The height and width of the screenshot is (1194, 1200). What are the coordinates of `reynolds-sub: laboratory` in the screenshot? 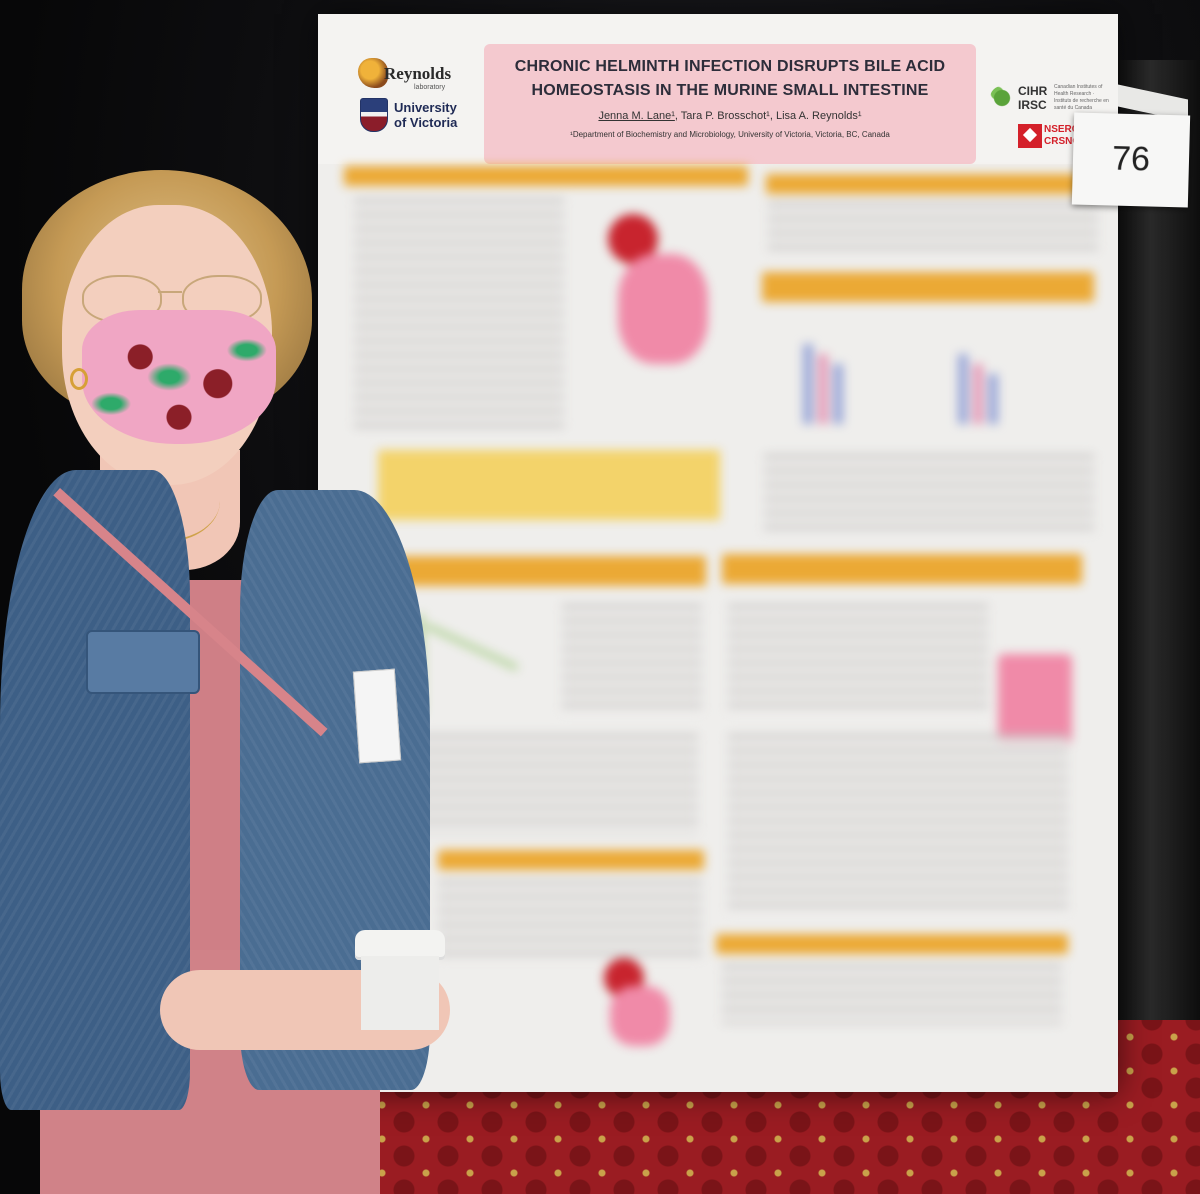 It's located at (430, 87).